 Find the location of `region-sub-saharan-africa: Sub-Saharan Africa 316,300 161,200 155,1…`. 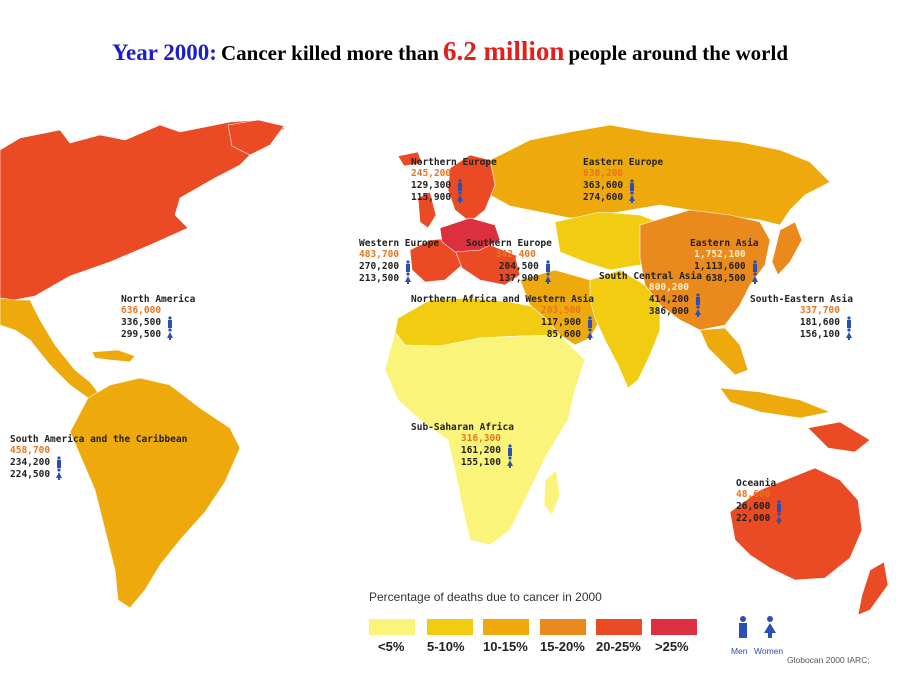

region-sub-saharan-africa: Sub-Saharan Africa 316,300 161,200 155,1… is located at coordinates (462, 445).